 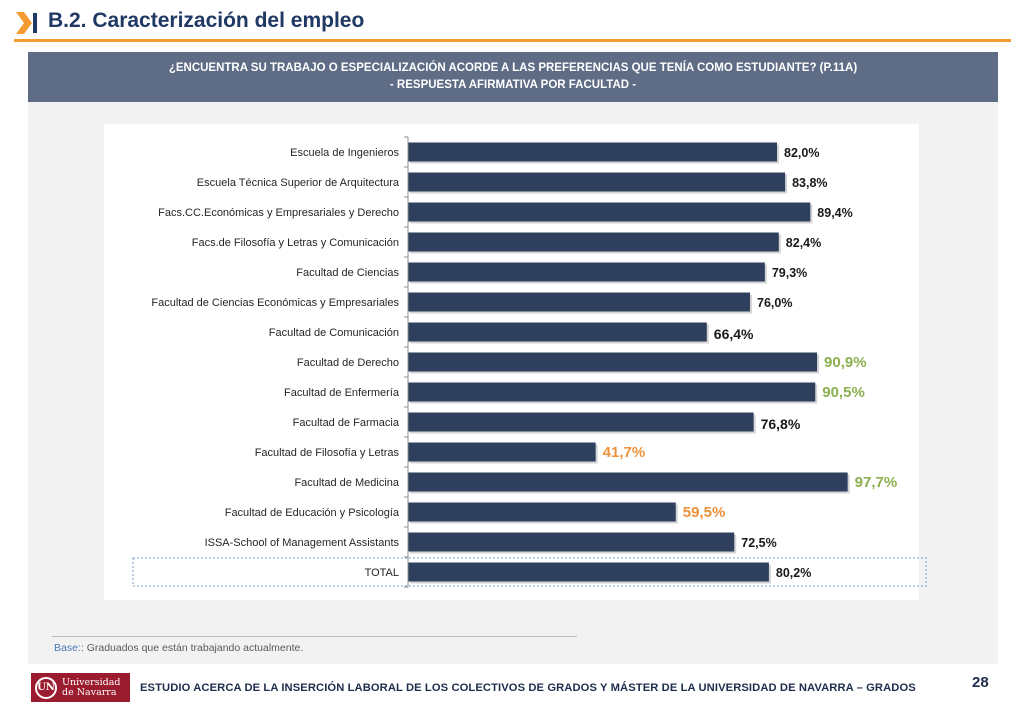 What do you see at coordinates (980, 682) in the screenshot?
I see `page-number: 28` at bounding box center [980, 682].